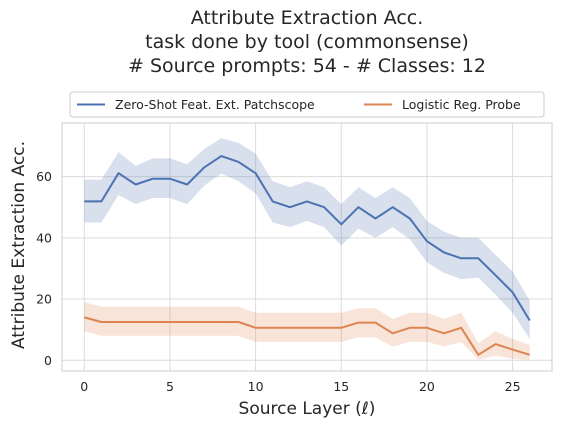 This screenshot has width=564, height=429. What do you see at coordinates (307, 409) in the screenshot?
I see `x-axis-label: Source Layer (ℓ)` at bounding box center [307, 409].